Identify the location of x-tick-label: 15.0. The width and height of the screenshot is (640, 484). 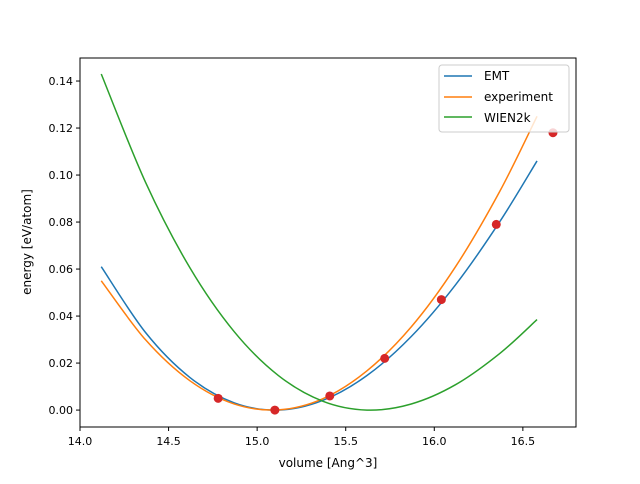
(257, 441).